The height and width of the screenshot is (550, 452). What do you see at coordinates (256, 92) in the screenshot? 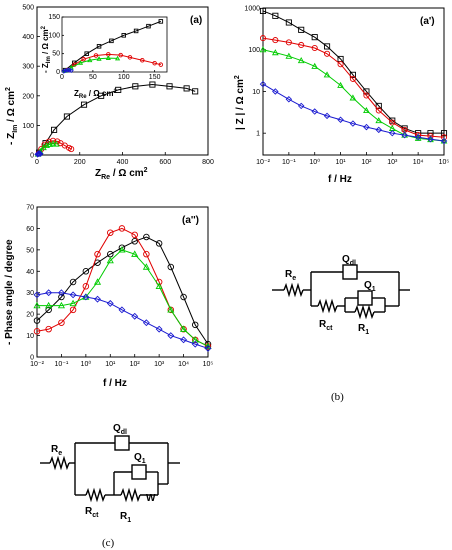
I see `y-tick-label: 10` at bounding box center [256, 92].